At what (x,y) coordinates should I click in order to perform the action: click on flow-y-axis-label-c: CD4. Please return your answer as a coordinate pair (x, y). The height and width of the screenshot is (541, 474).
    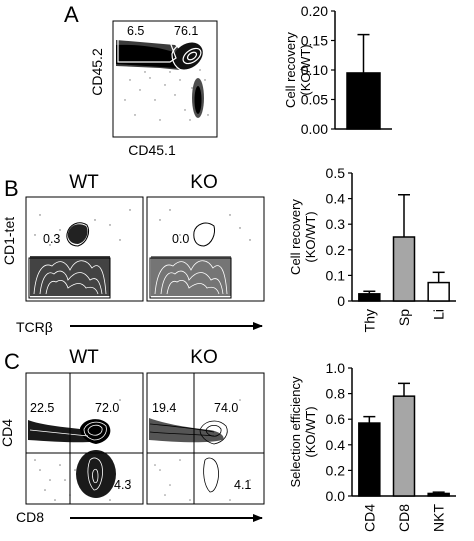
    Looking at the image, I should click on (7, 433).